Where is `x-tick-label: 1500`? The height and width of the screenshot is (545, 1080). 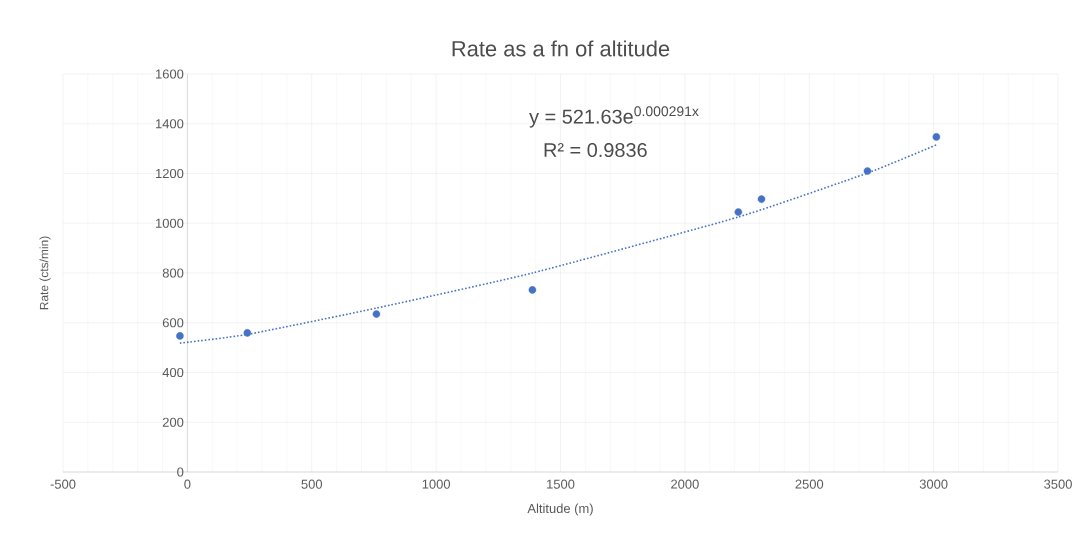
x-tick-label: 1500 is located at coordinates (561, 484).